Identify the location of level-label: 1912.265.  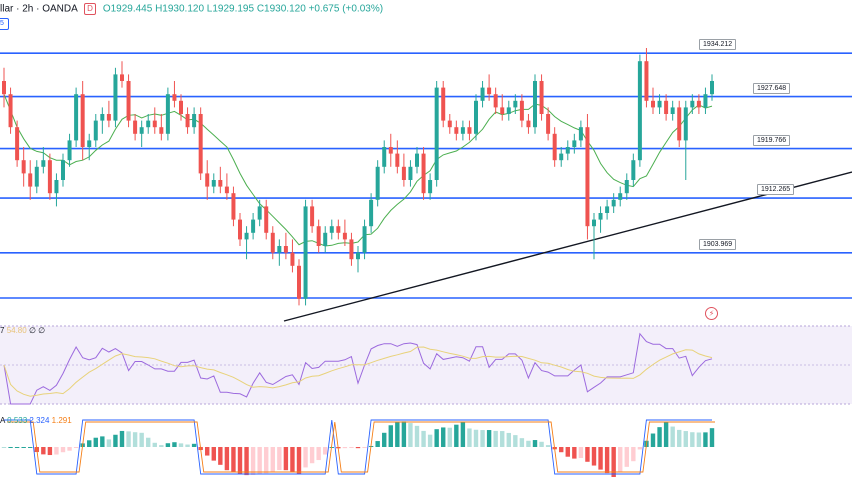
(776, 190).